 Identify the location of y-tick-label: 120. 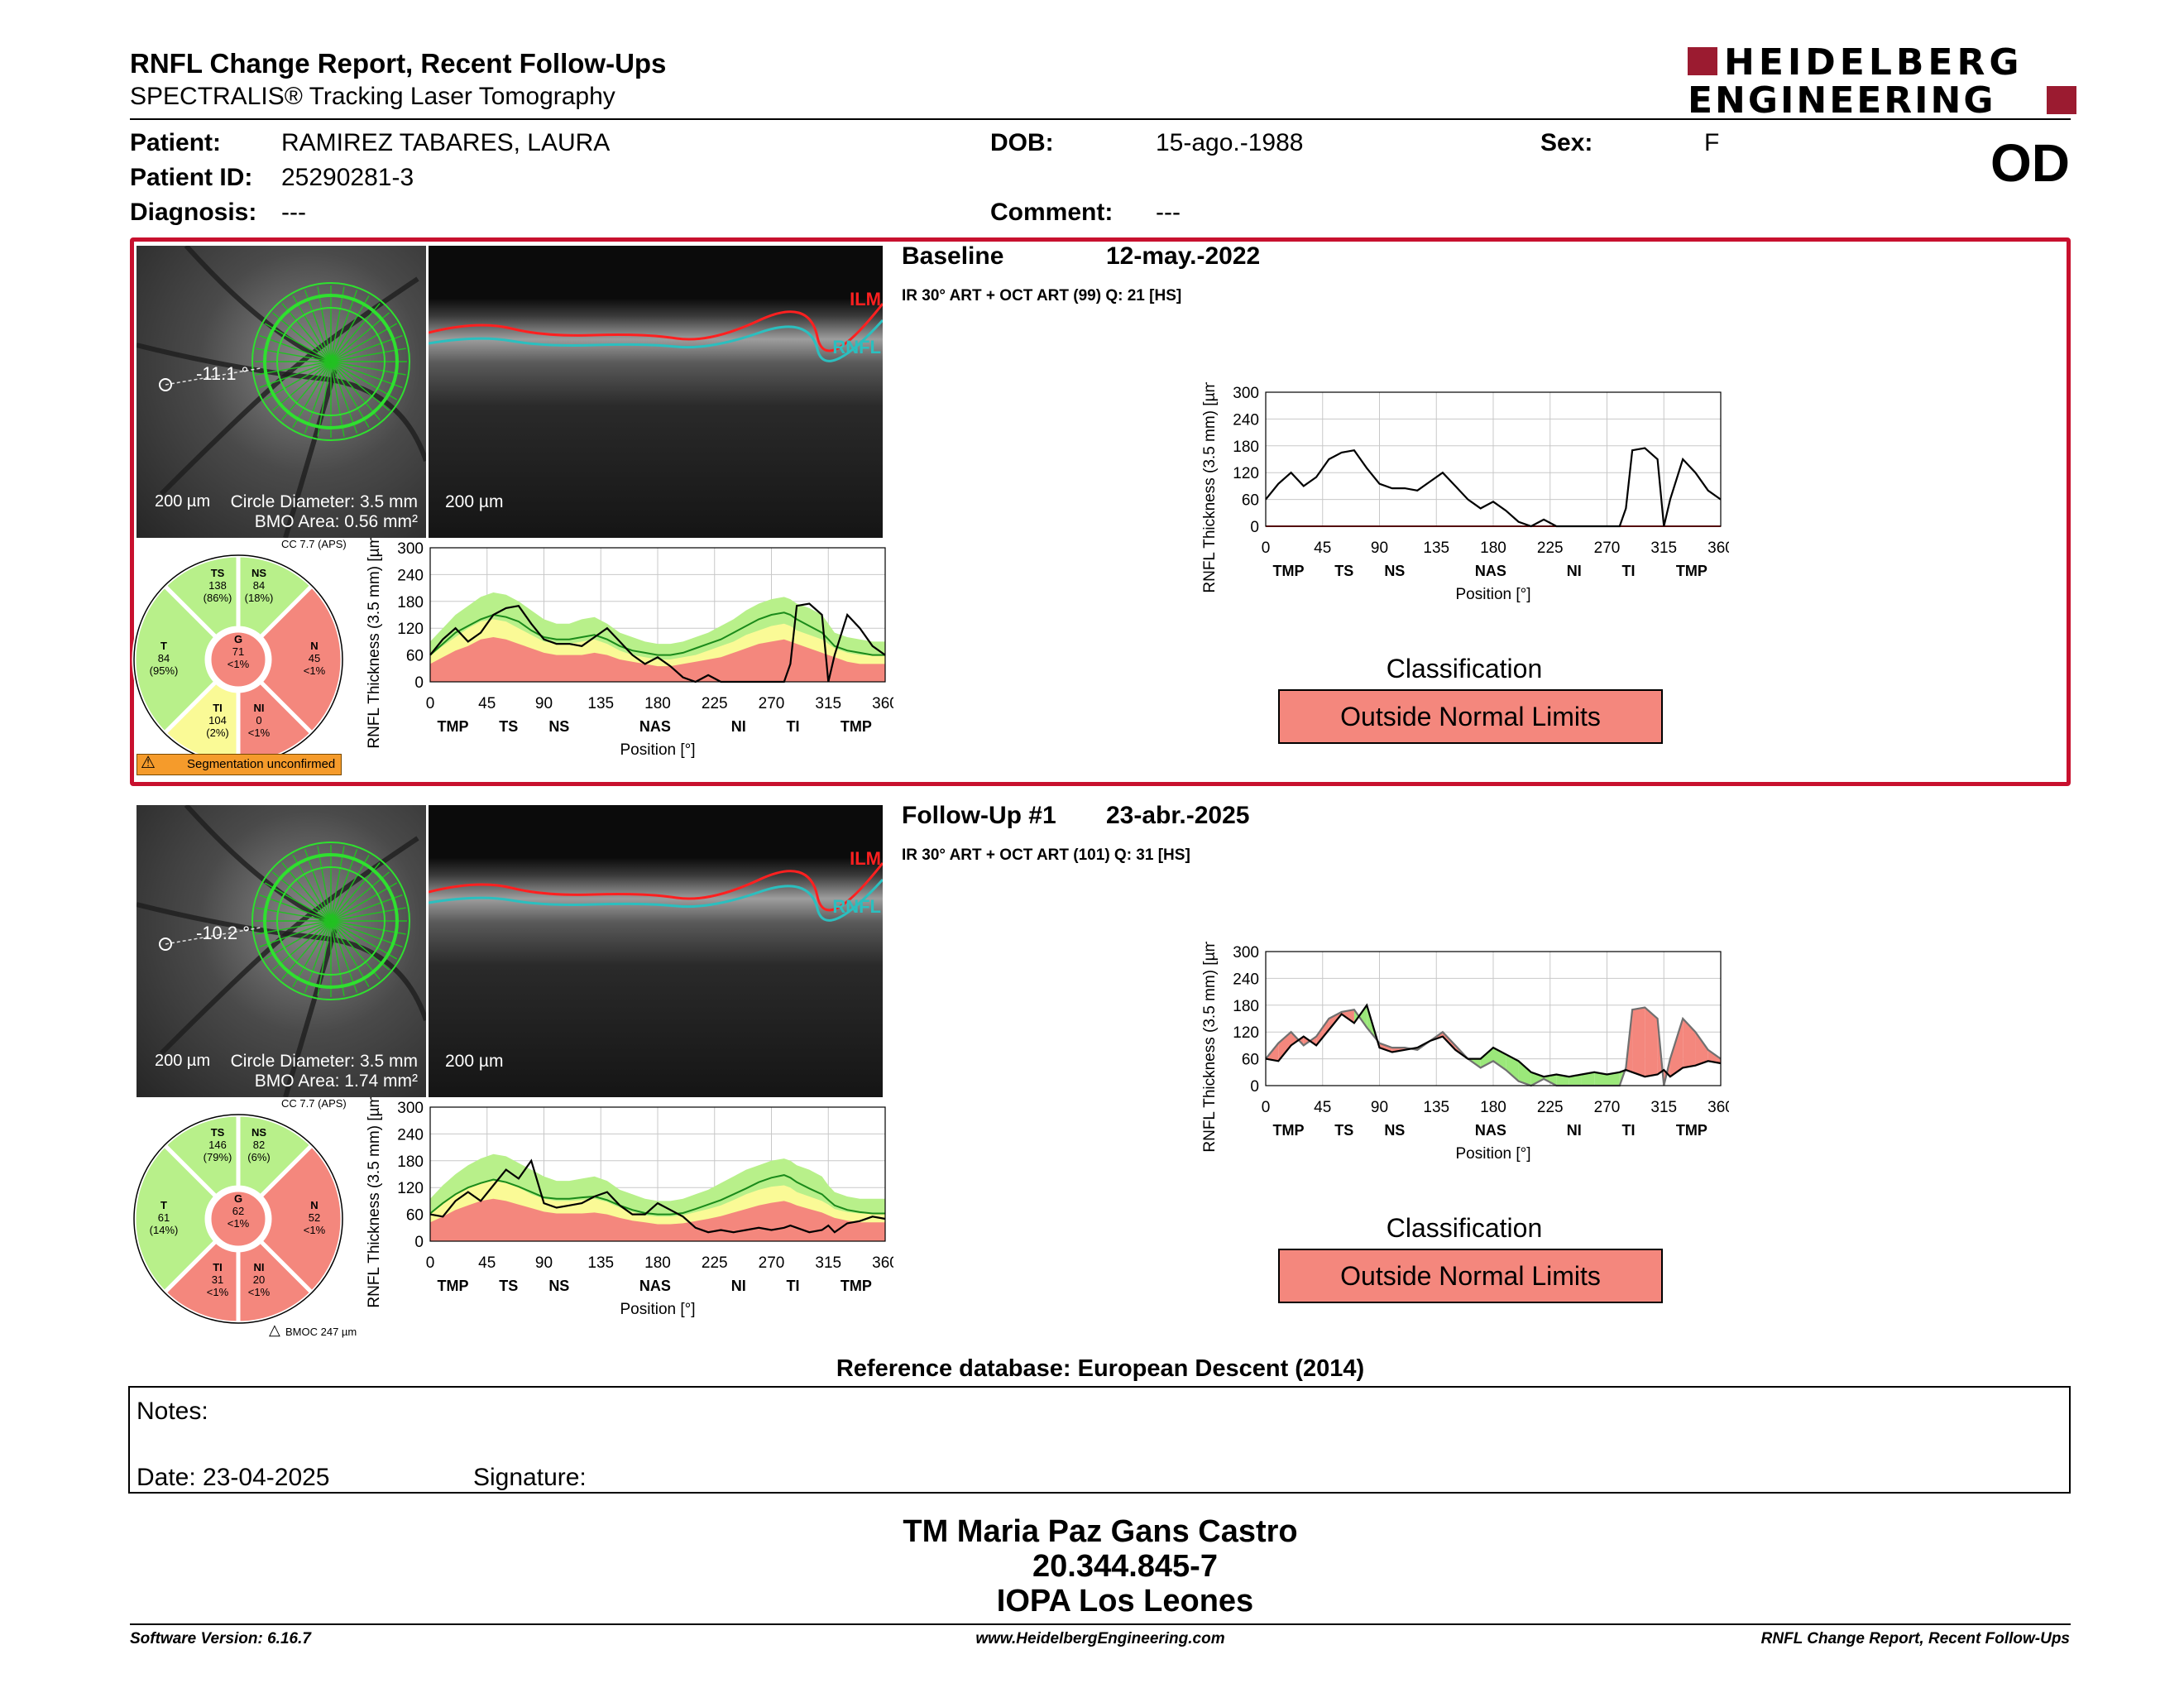
(1246, 473).